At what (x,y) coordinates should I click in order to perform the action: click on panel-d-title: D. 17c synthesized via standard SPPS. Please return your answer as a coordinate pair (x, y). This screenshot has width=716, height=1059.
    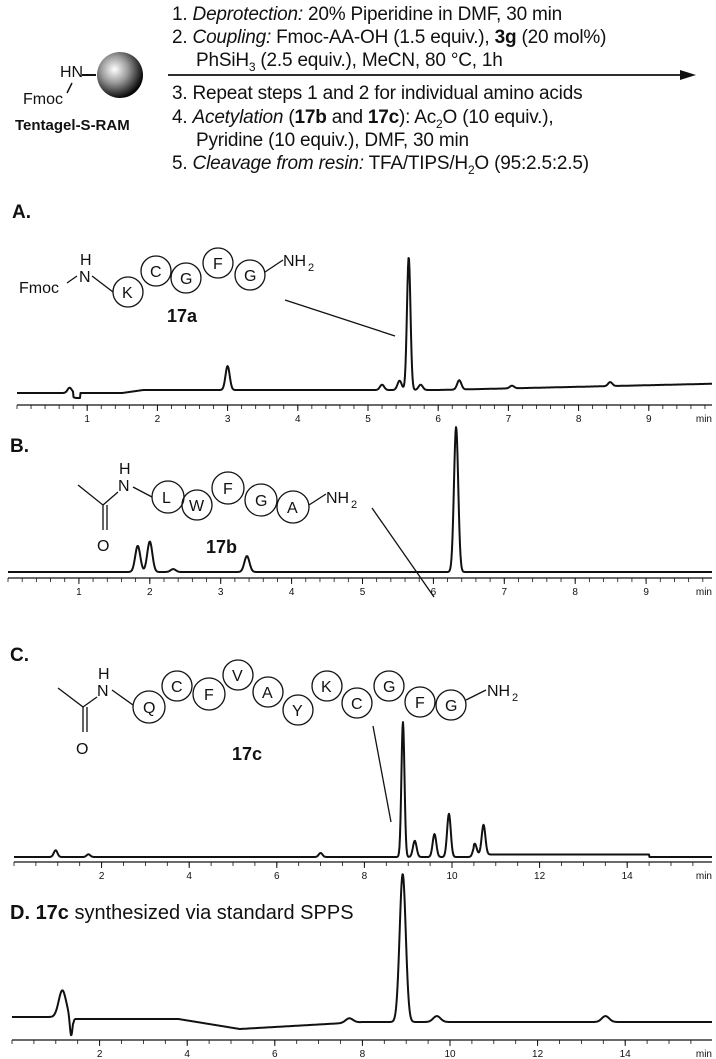
    Looking at the image, I should click on (182, 913).